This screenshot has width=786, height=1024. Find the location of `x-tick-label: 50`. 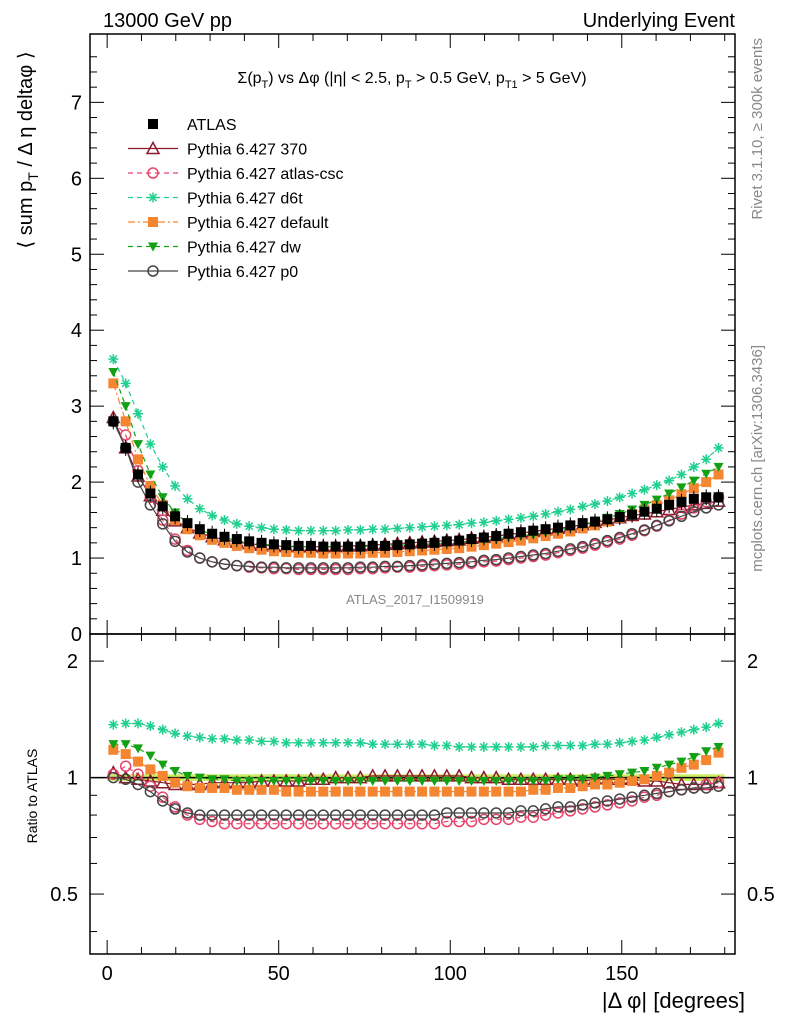

x-tick-label: 50 is located at coordinates (279, 974).